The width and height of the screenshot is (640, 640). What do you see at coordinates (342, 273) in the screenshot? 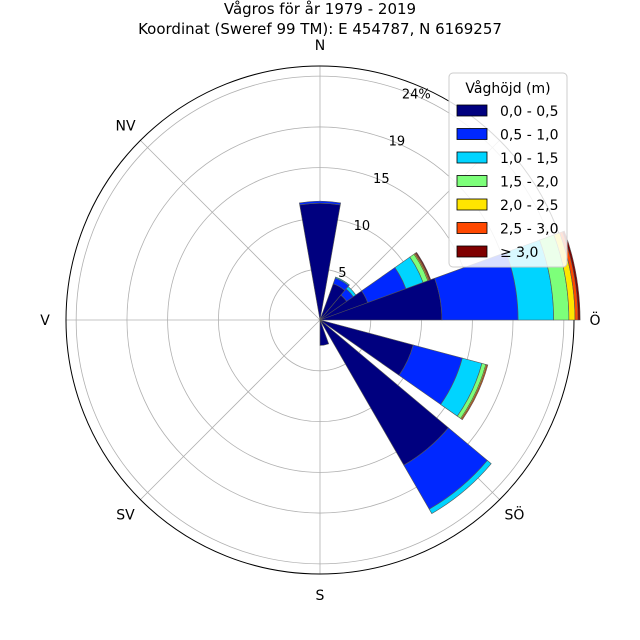
I see `radial-tick-label-0: 5` at bounding box center [342, 273].